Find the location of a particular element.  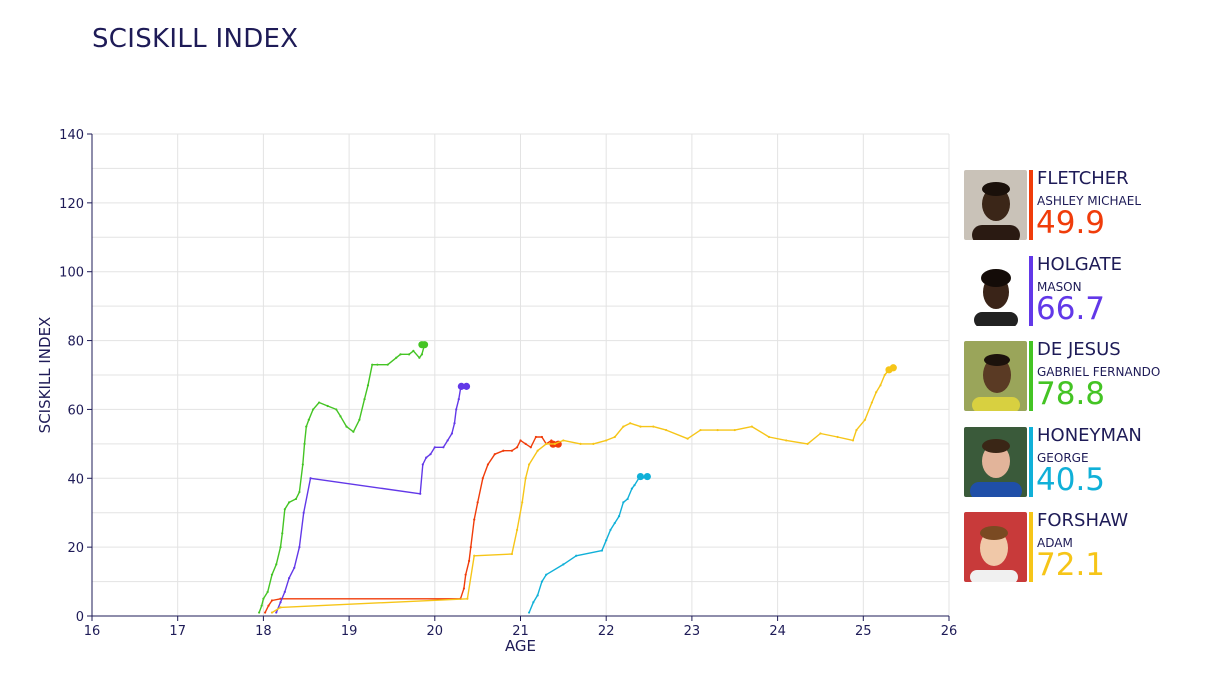

player-surname: DE JESUS is located at coordinates (1079, 349).